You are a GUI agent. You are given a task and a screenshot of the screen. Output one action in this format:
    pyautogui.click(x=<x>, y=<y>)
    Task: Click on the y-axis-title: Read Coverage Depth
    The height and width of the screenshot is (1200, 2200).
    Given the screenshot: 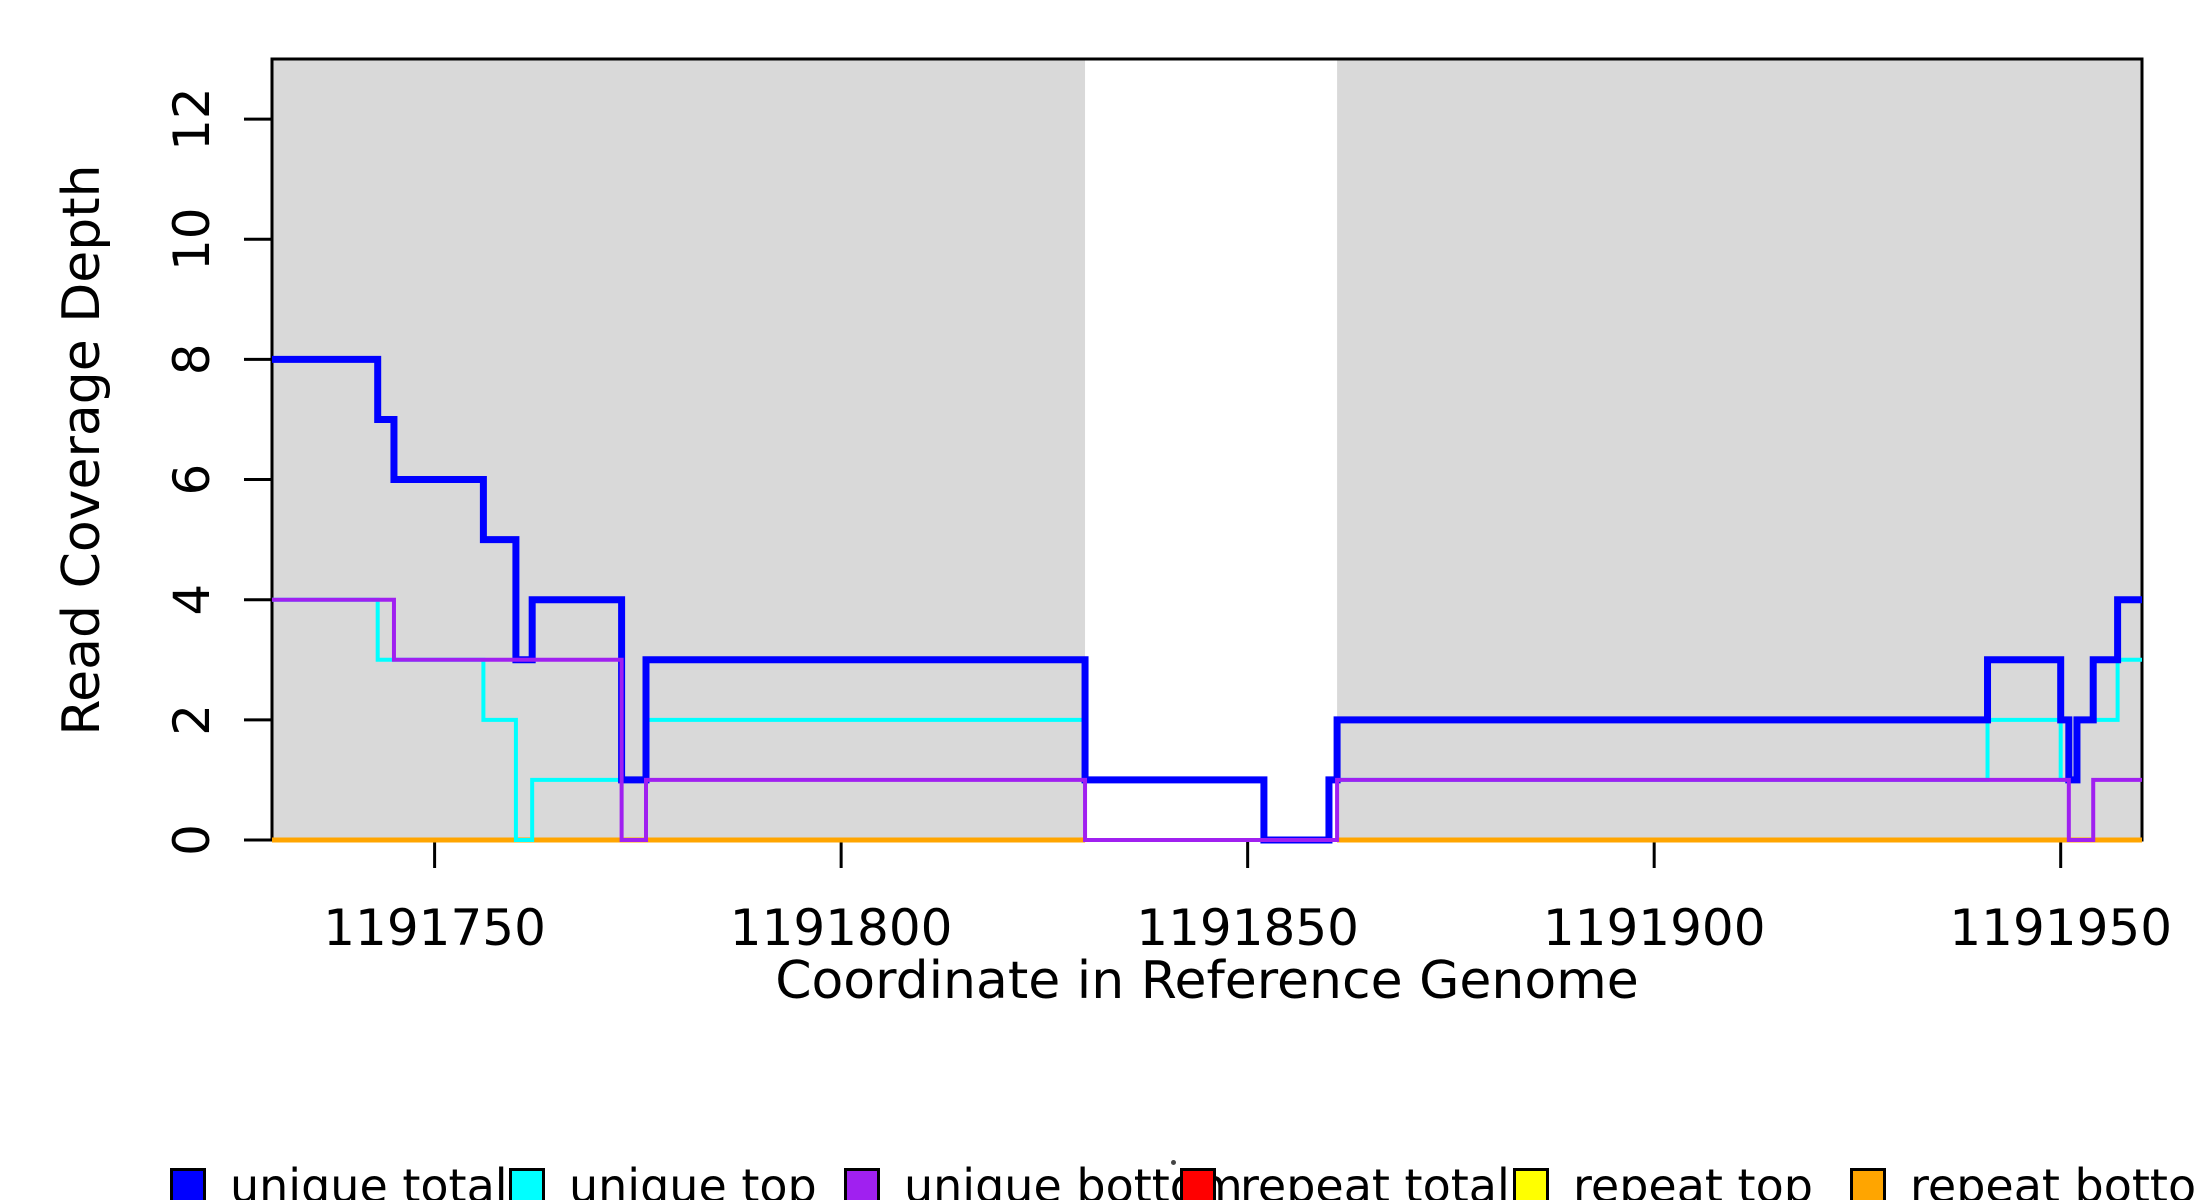 What is the action you would take?
    pyautogui.click(x=82, y=449)
    